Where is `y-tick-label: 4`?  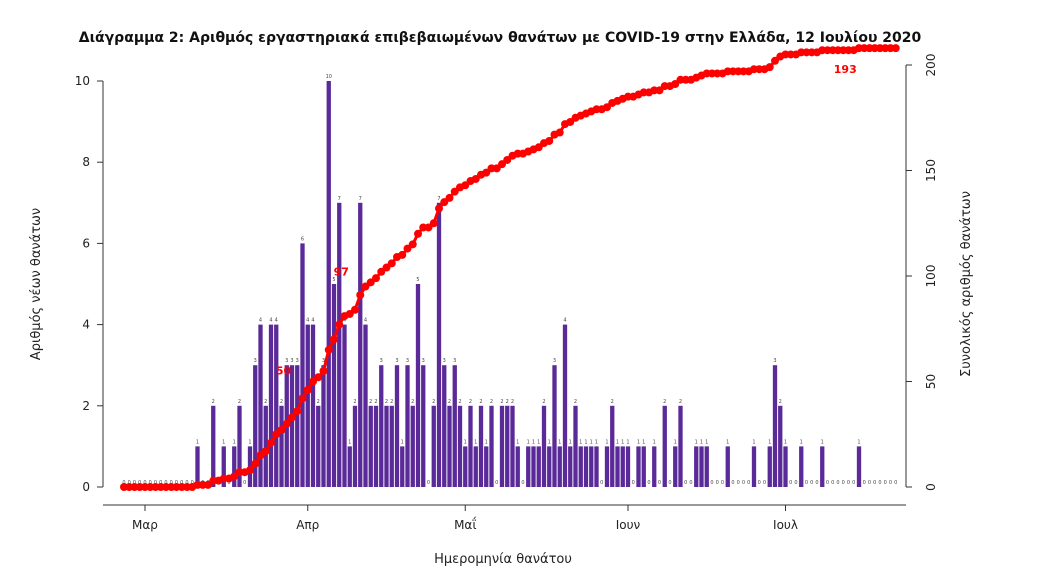
y-tick-label: 4 is located at coordinates (86, 325).